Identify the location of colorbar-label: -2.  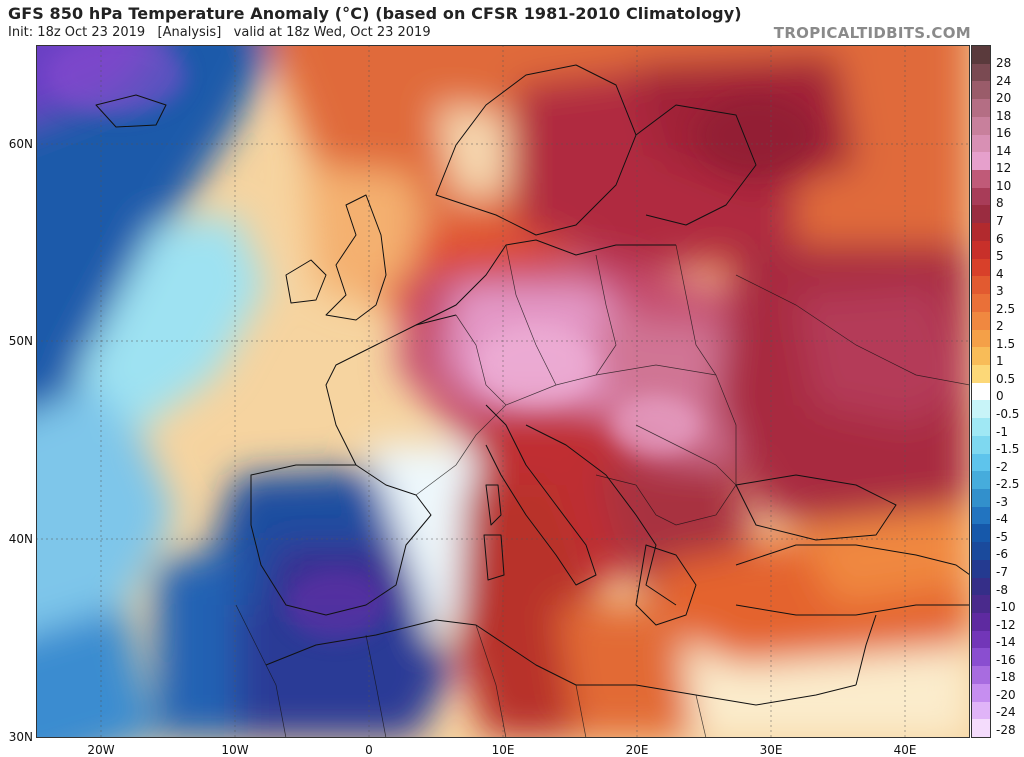
(1002, 466).